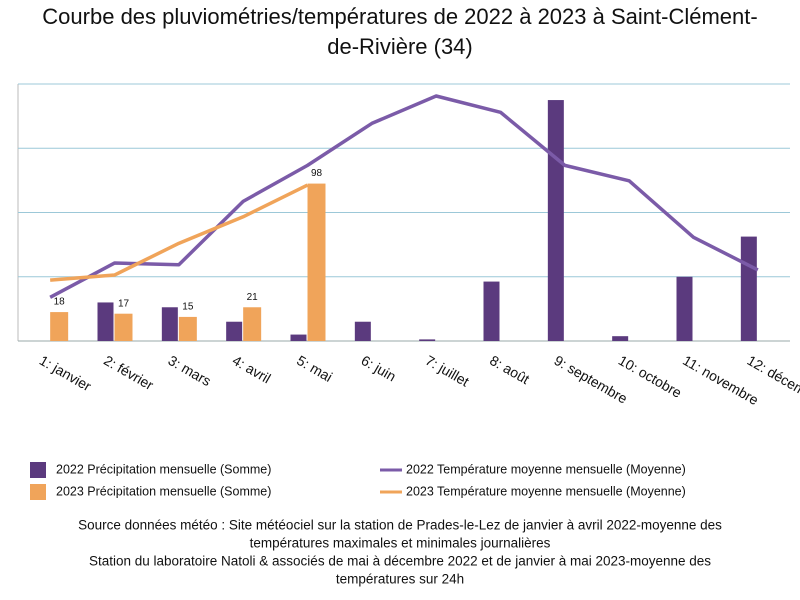 The image size is (800, 600). Describe the element at coordinates (509, 369) in the screenshot. I see `x-tick-label: 8: août` at that location.